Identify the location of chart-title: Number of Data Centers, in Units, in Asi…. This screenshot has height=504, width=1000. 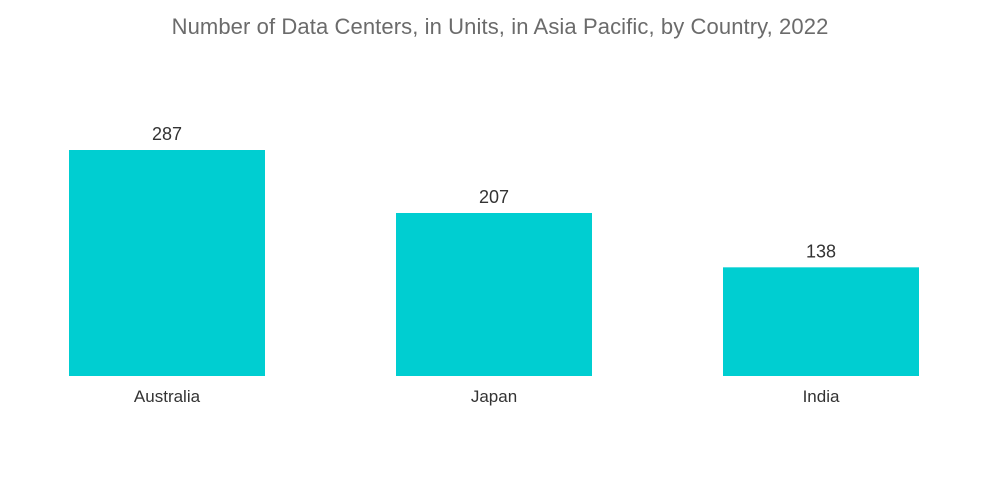
(500, 26).